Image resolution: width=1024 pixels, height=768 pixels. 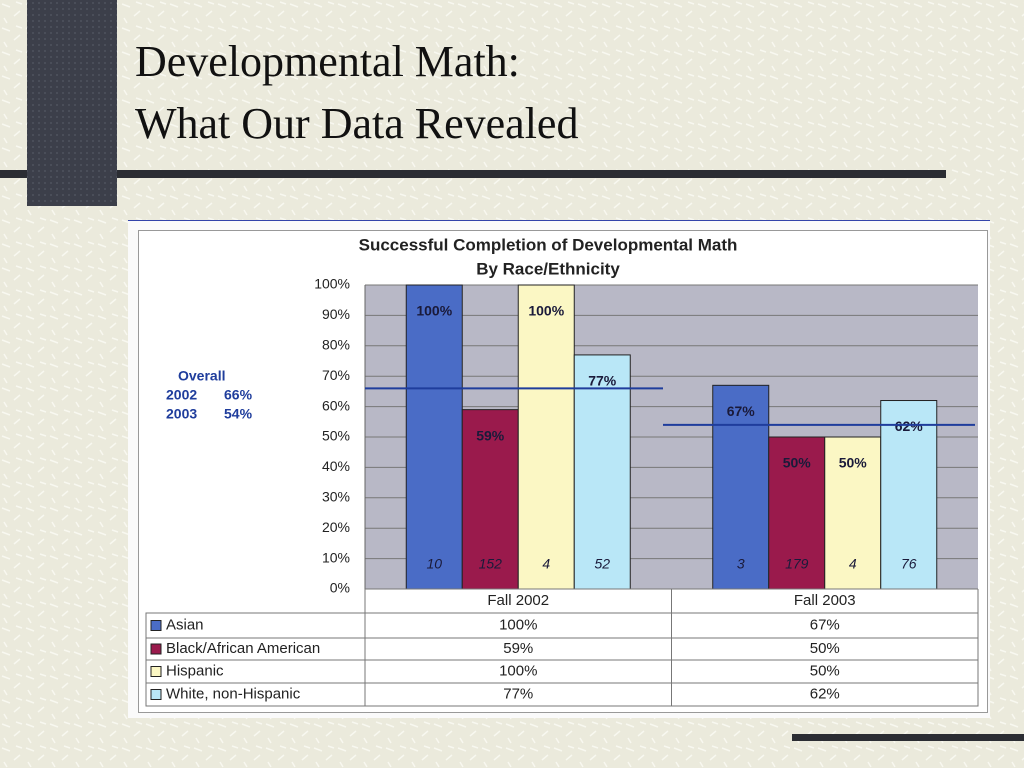 I want to click on overall-year: 2002, so click(x=181, y=395).